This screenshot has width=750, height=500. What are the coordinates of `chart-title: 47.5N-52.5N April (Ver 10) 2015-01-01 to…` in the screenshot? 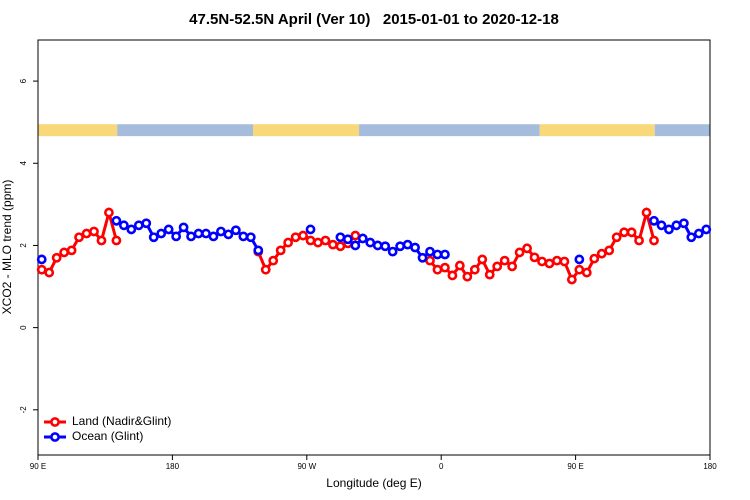 It's located at (374, 19).